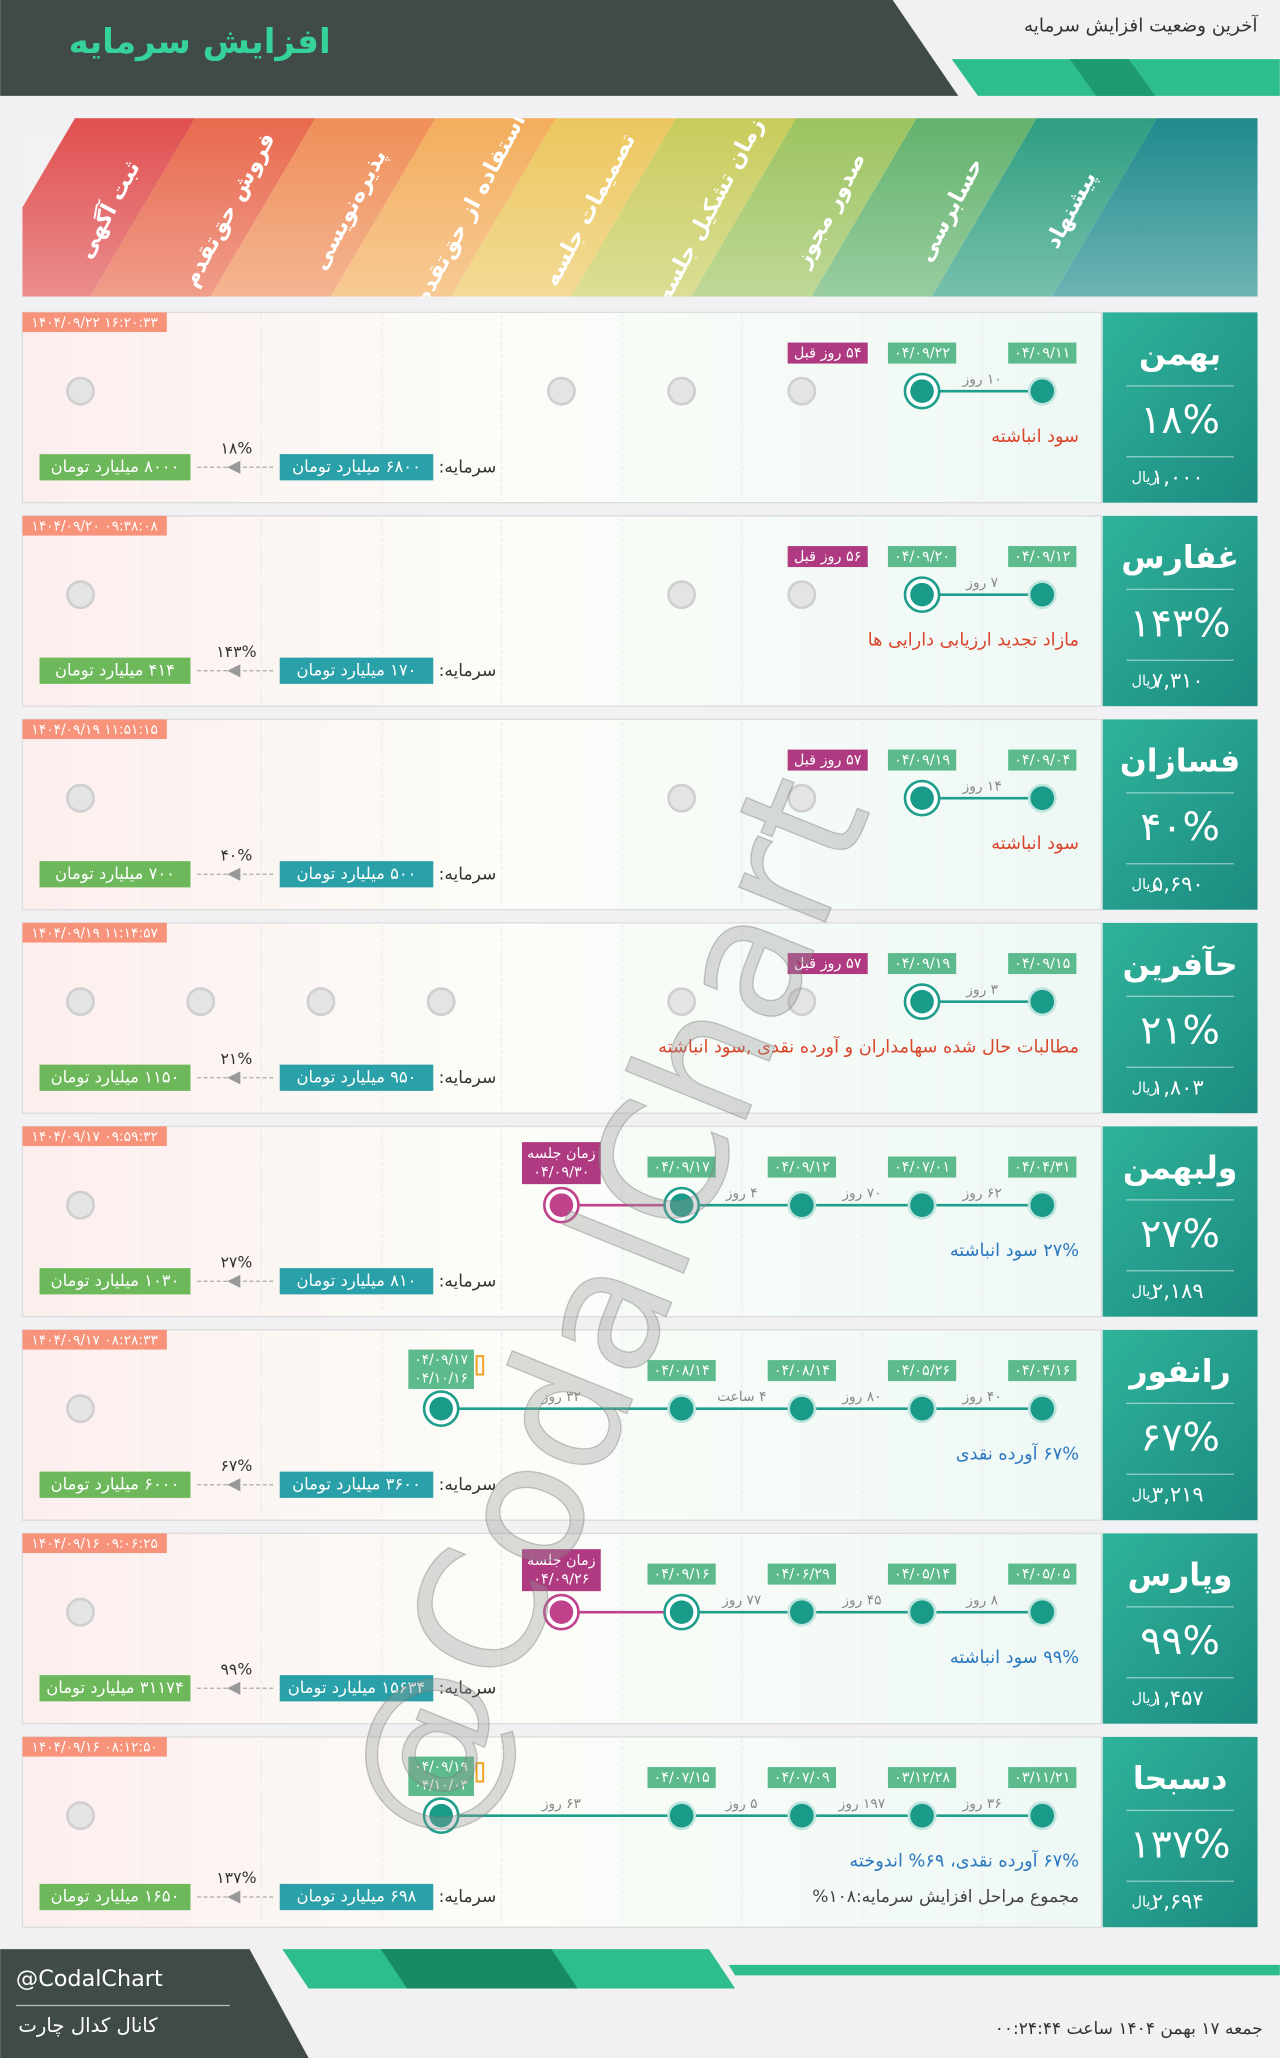  I want to click on note: سود انباشته, so click(1035, 437).